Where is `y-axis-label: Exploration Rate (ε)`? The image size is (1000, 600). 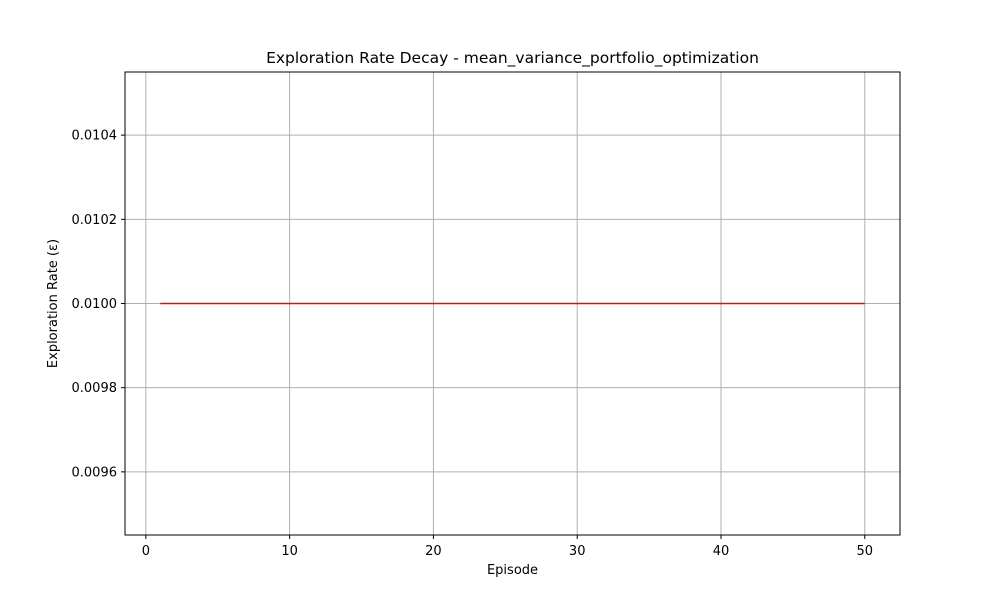
y-axis-label: Exploration Rate (ε) is located at coordinates (53, 303).